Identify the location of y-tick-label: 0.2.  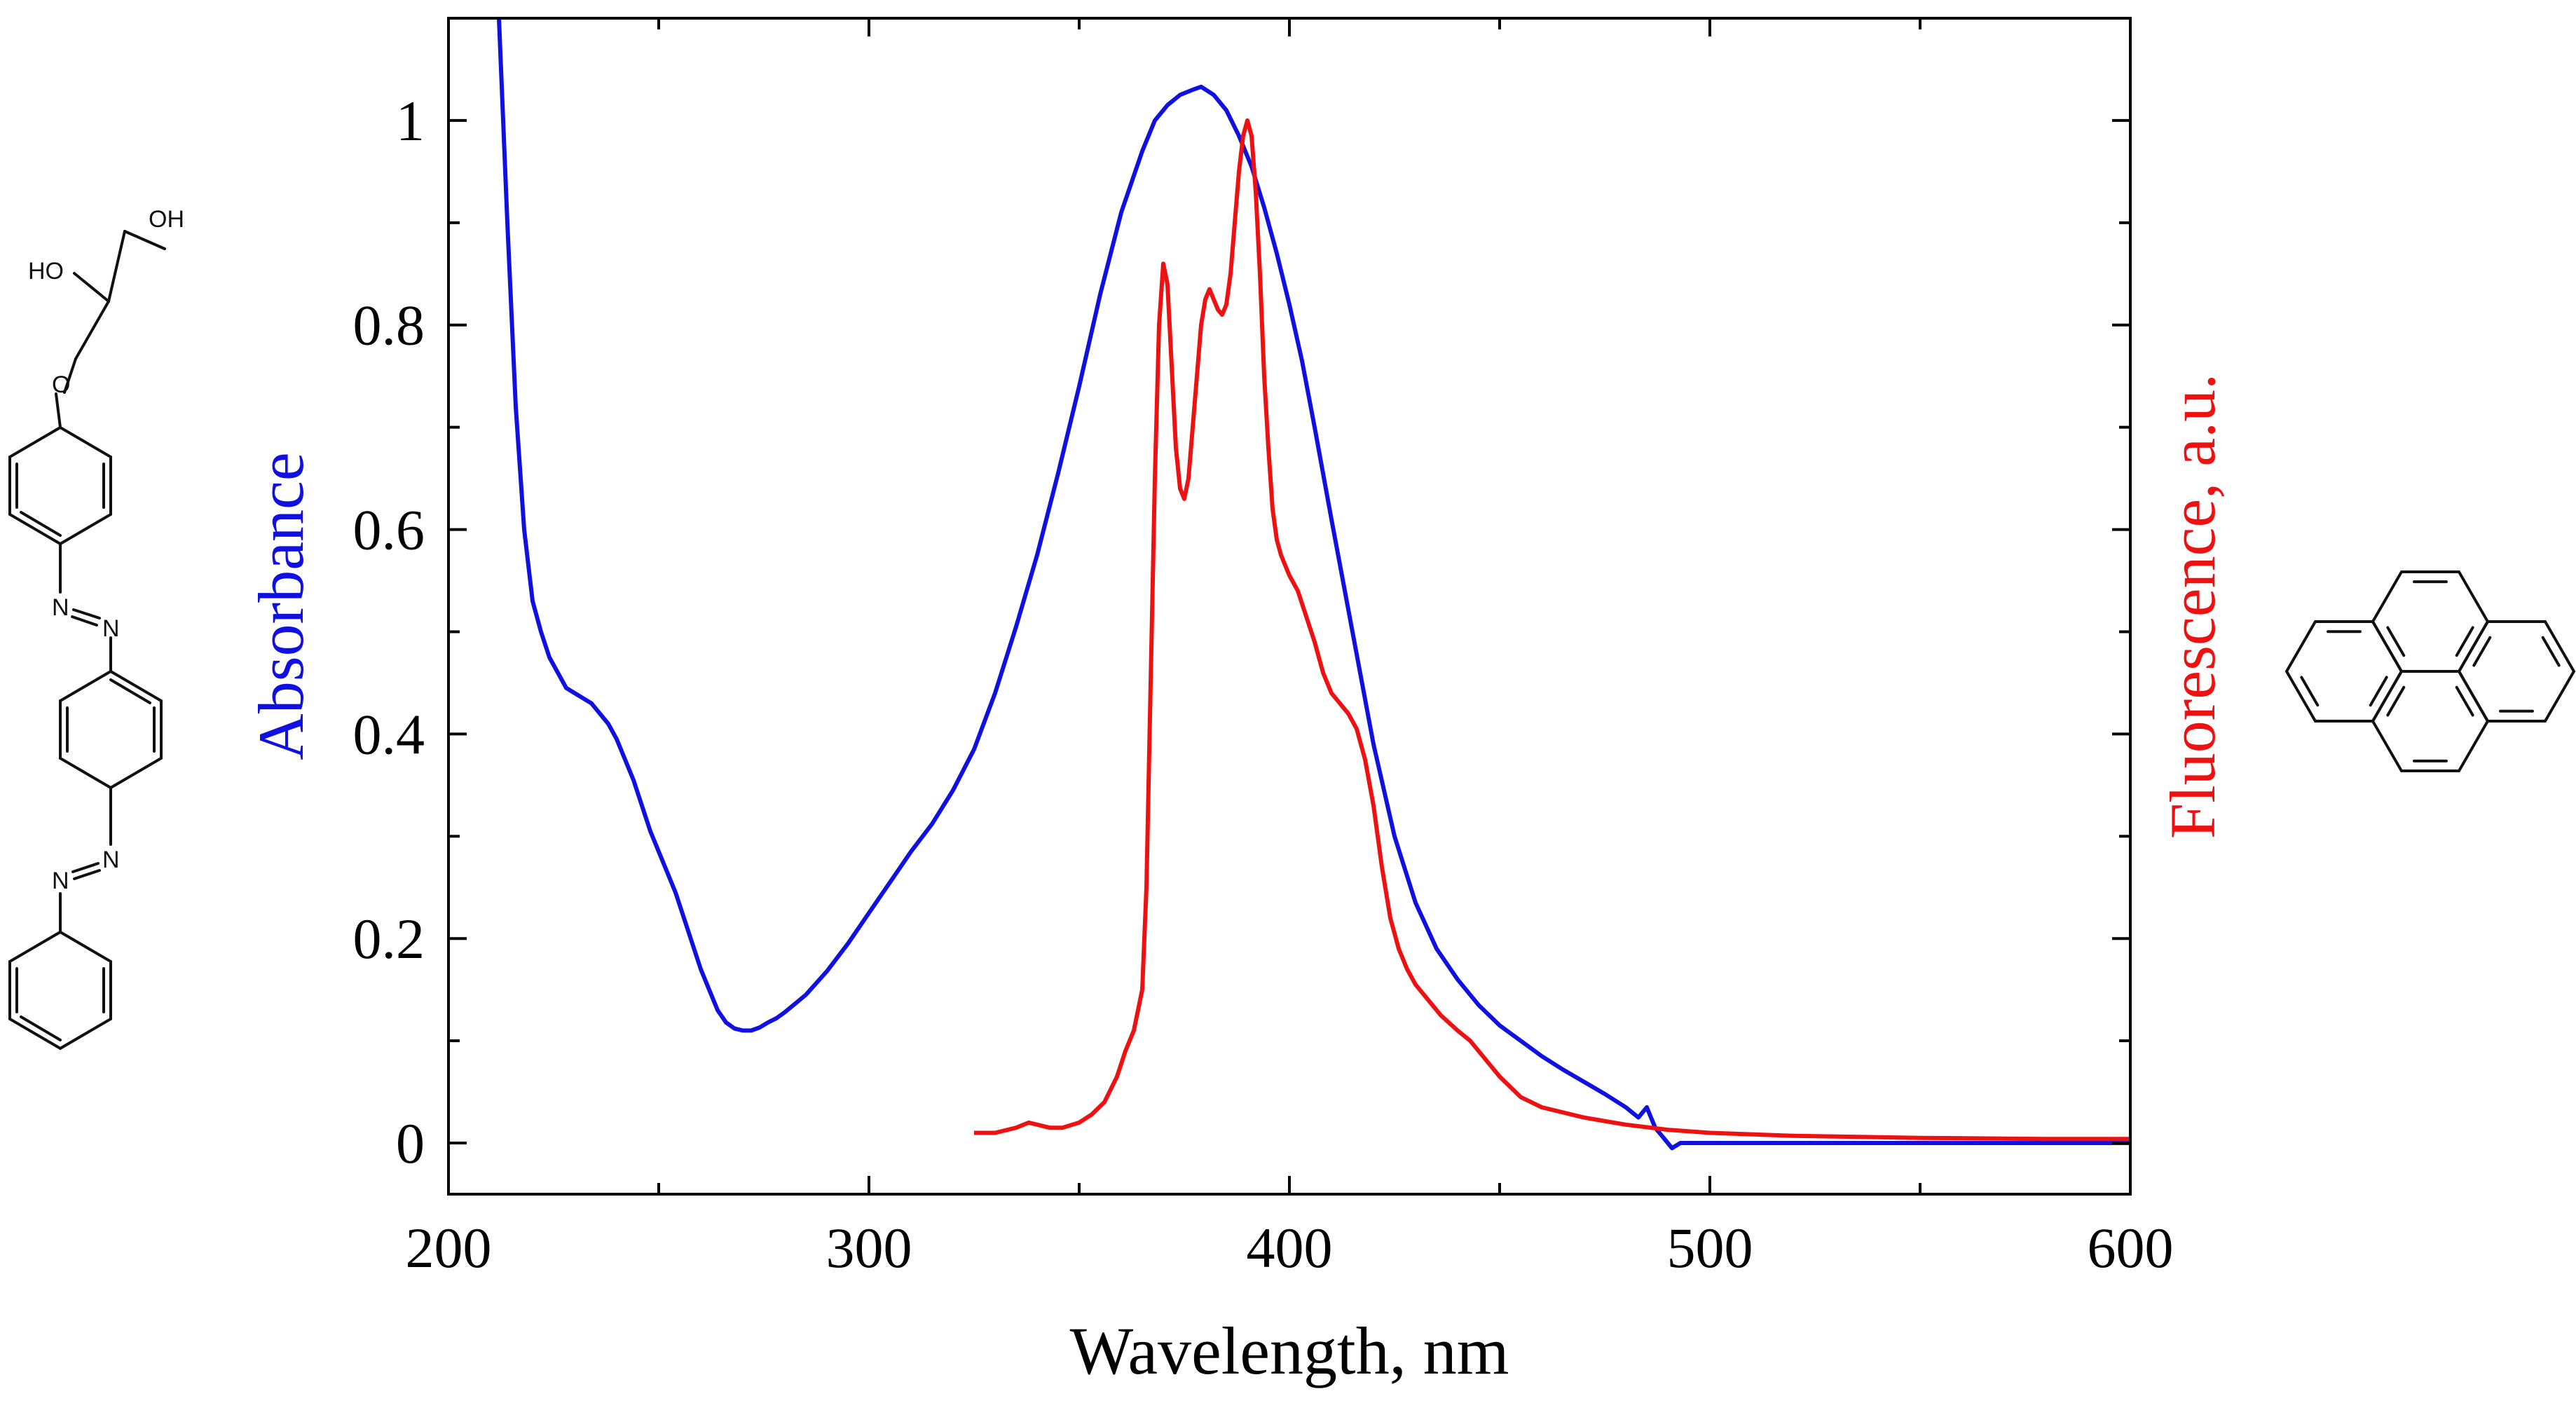
(389, 939).